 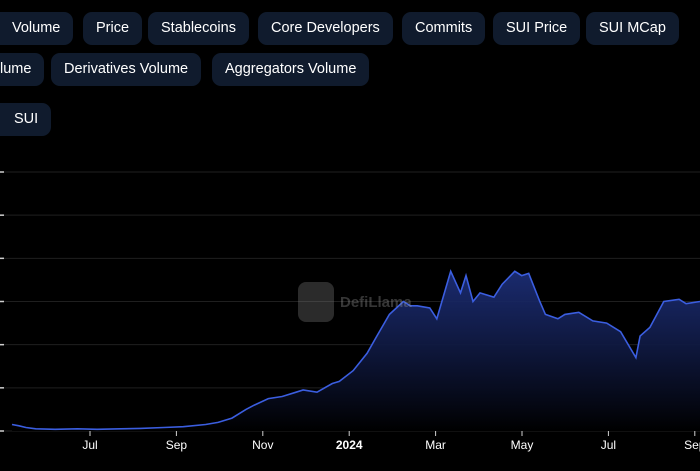 I want to click on metric-button-derivatives-volume: Derivatives Volume, so click(x=126, y=69).